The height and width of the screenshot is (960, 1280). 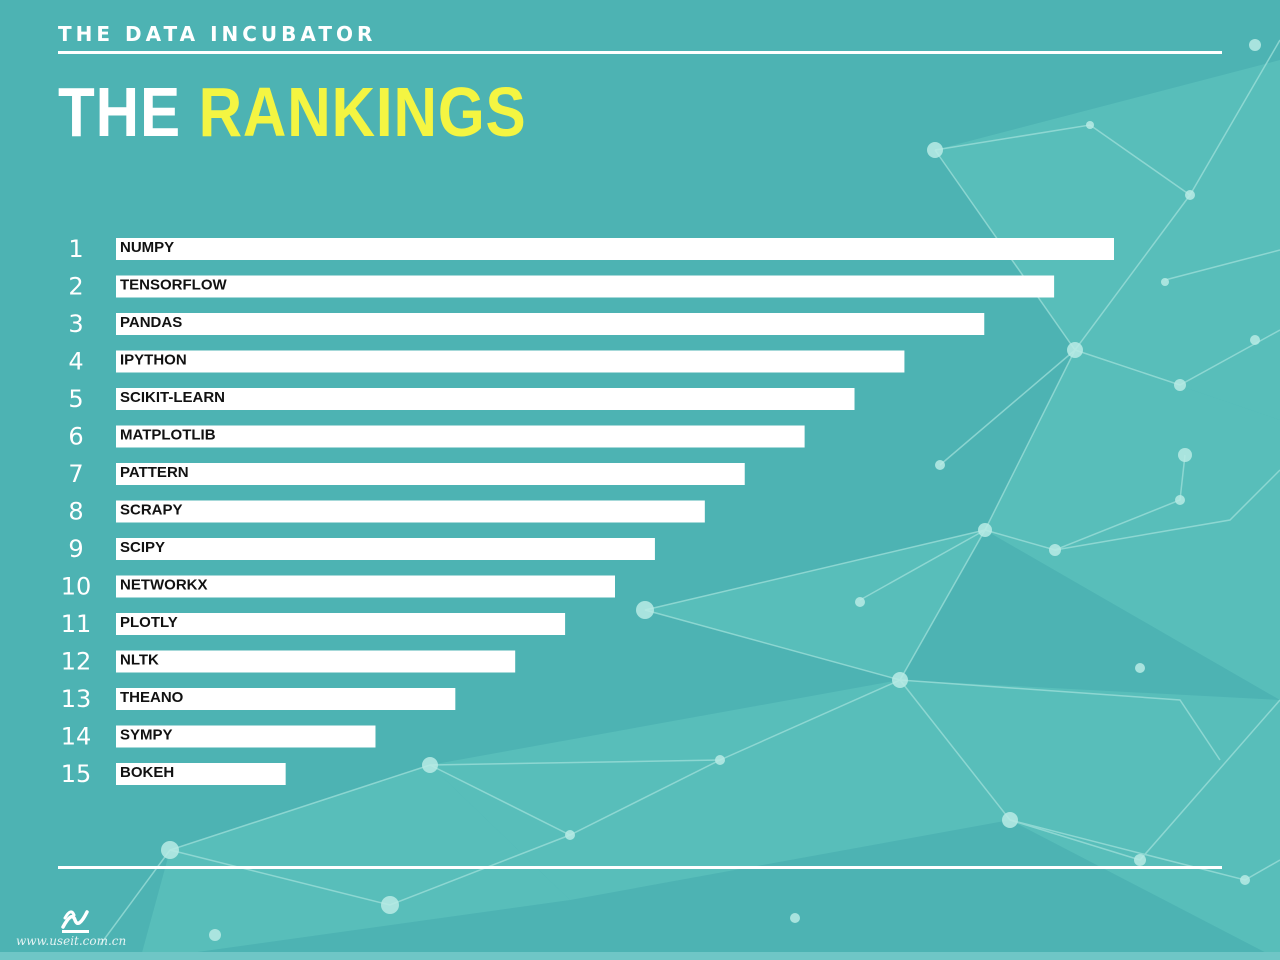 I want to click on bar-tensorflow, so click(x=585, y=286).